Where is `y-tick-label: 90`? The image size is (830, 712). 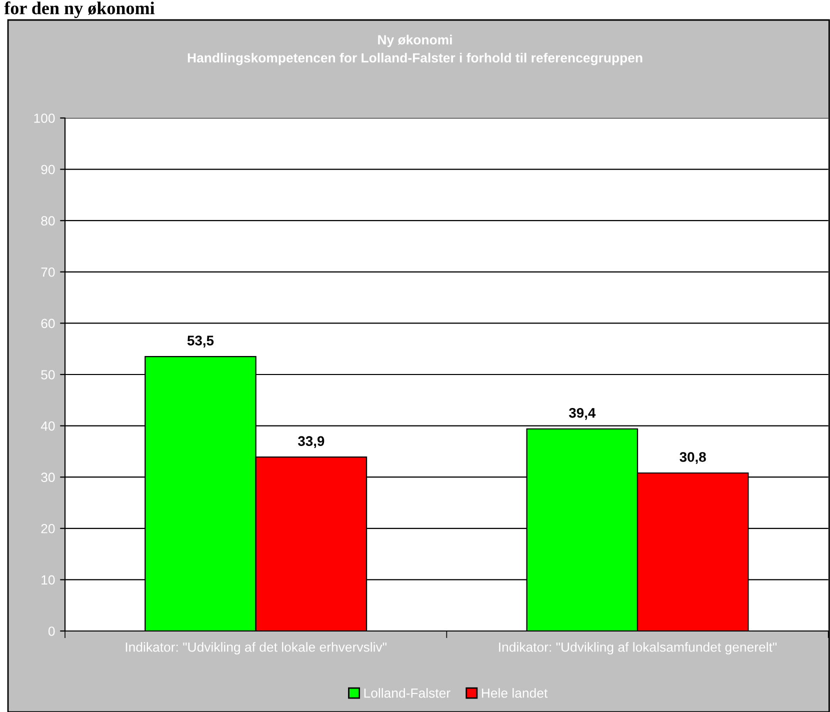
y-tick-label: 90 is located at coordinates (48, 169).